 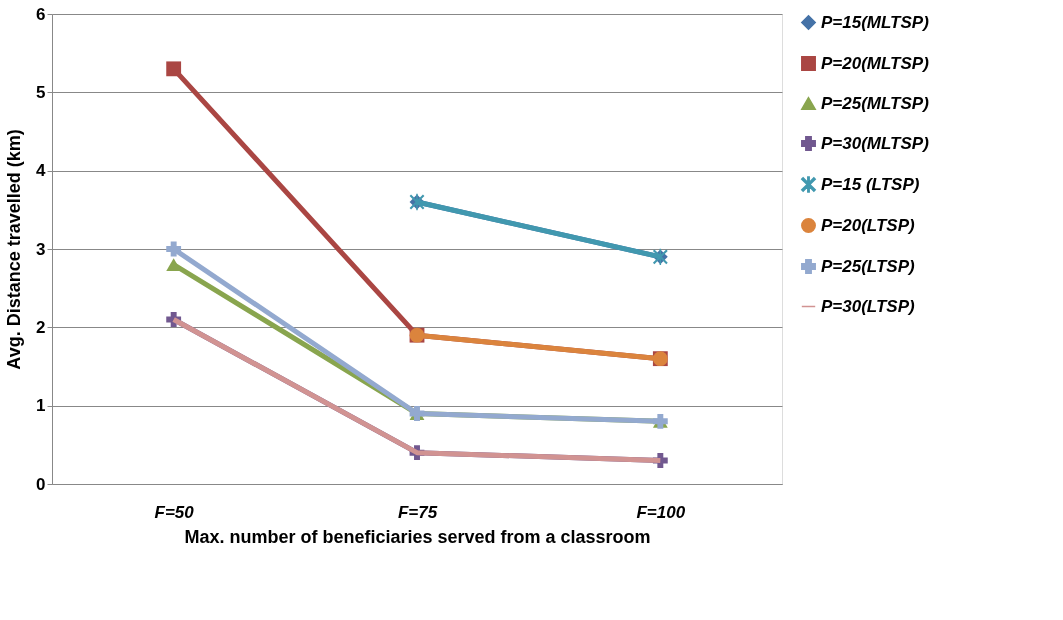 I want to click on x-tick-label: F=100, so click(x=661, y=512).